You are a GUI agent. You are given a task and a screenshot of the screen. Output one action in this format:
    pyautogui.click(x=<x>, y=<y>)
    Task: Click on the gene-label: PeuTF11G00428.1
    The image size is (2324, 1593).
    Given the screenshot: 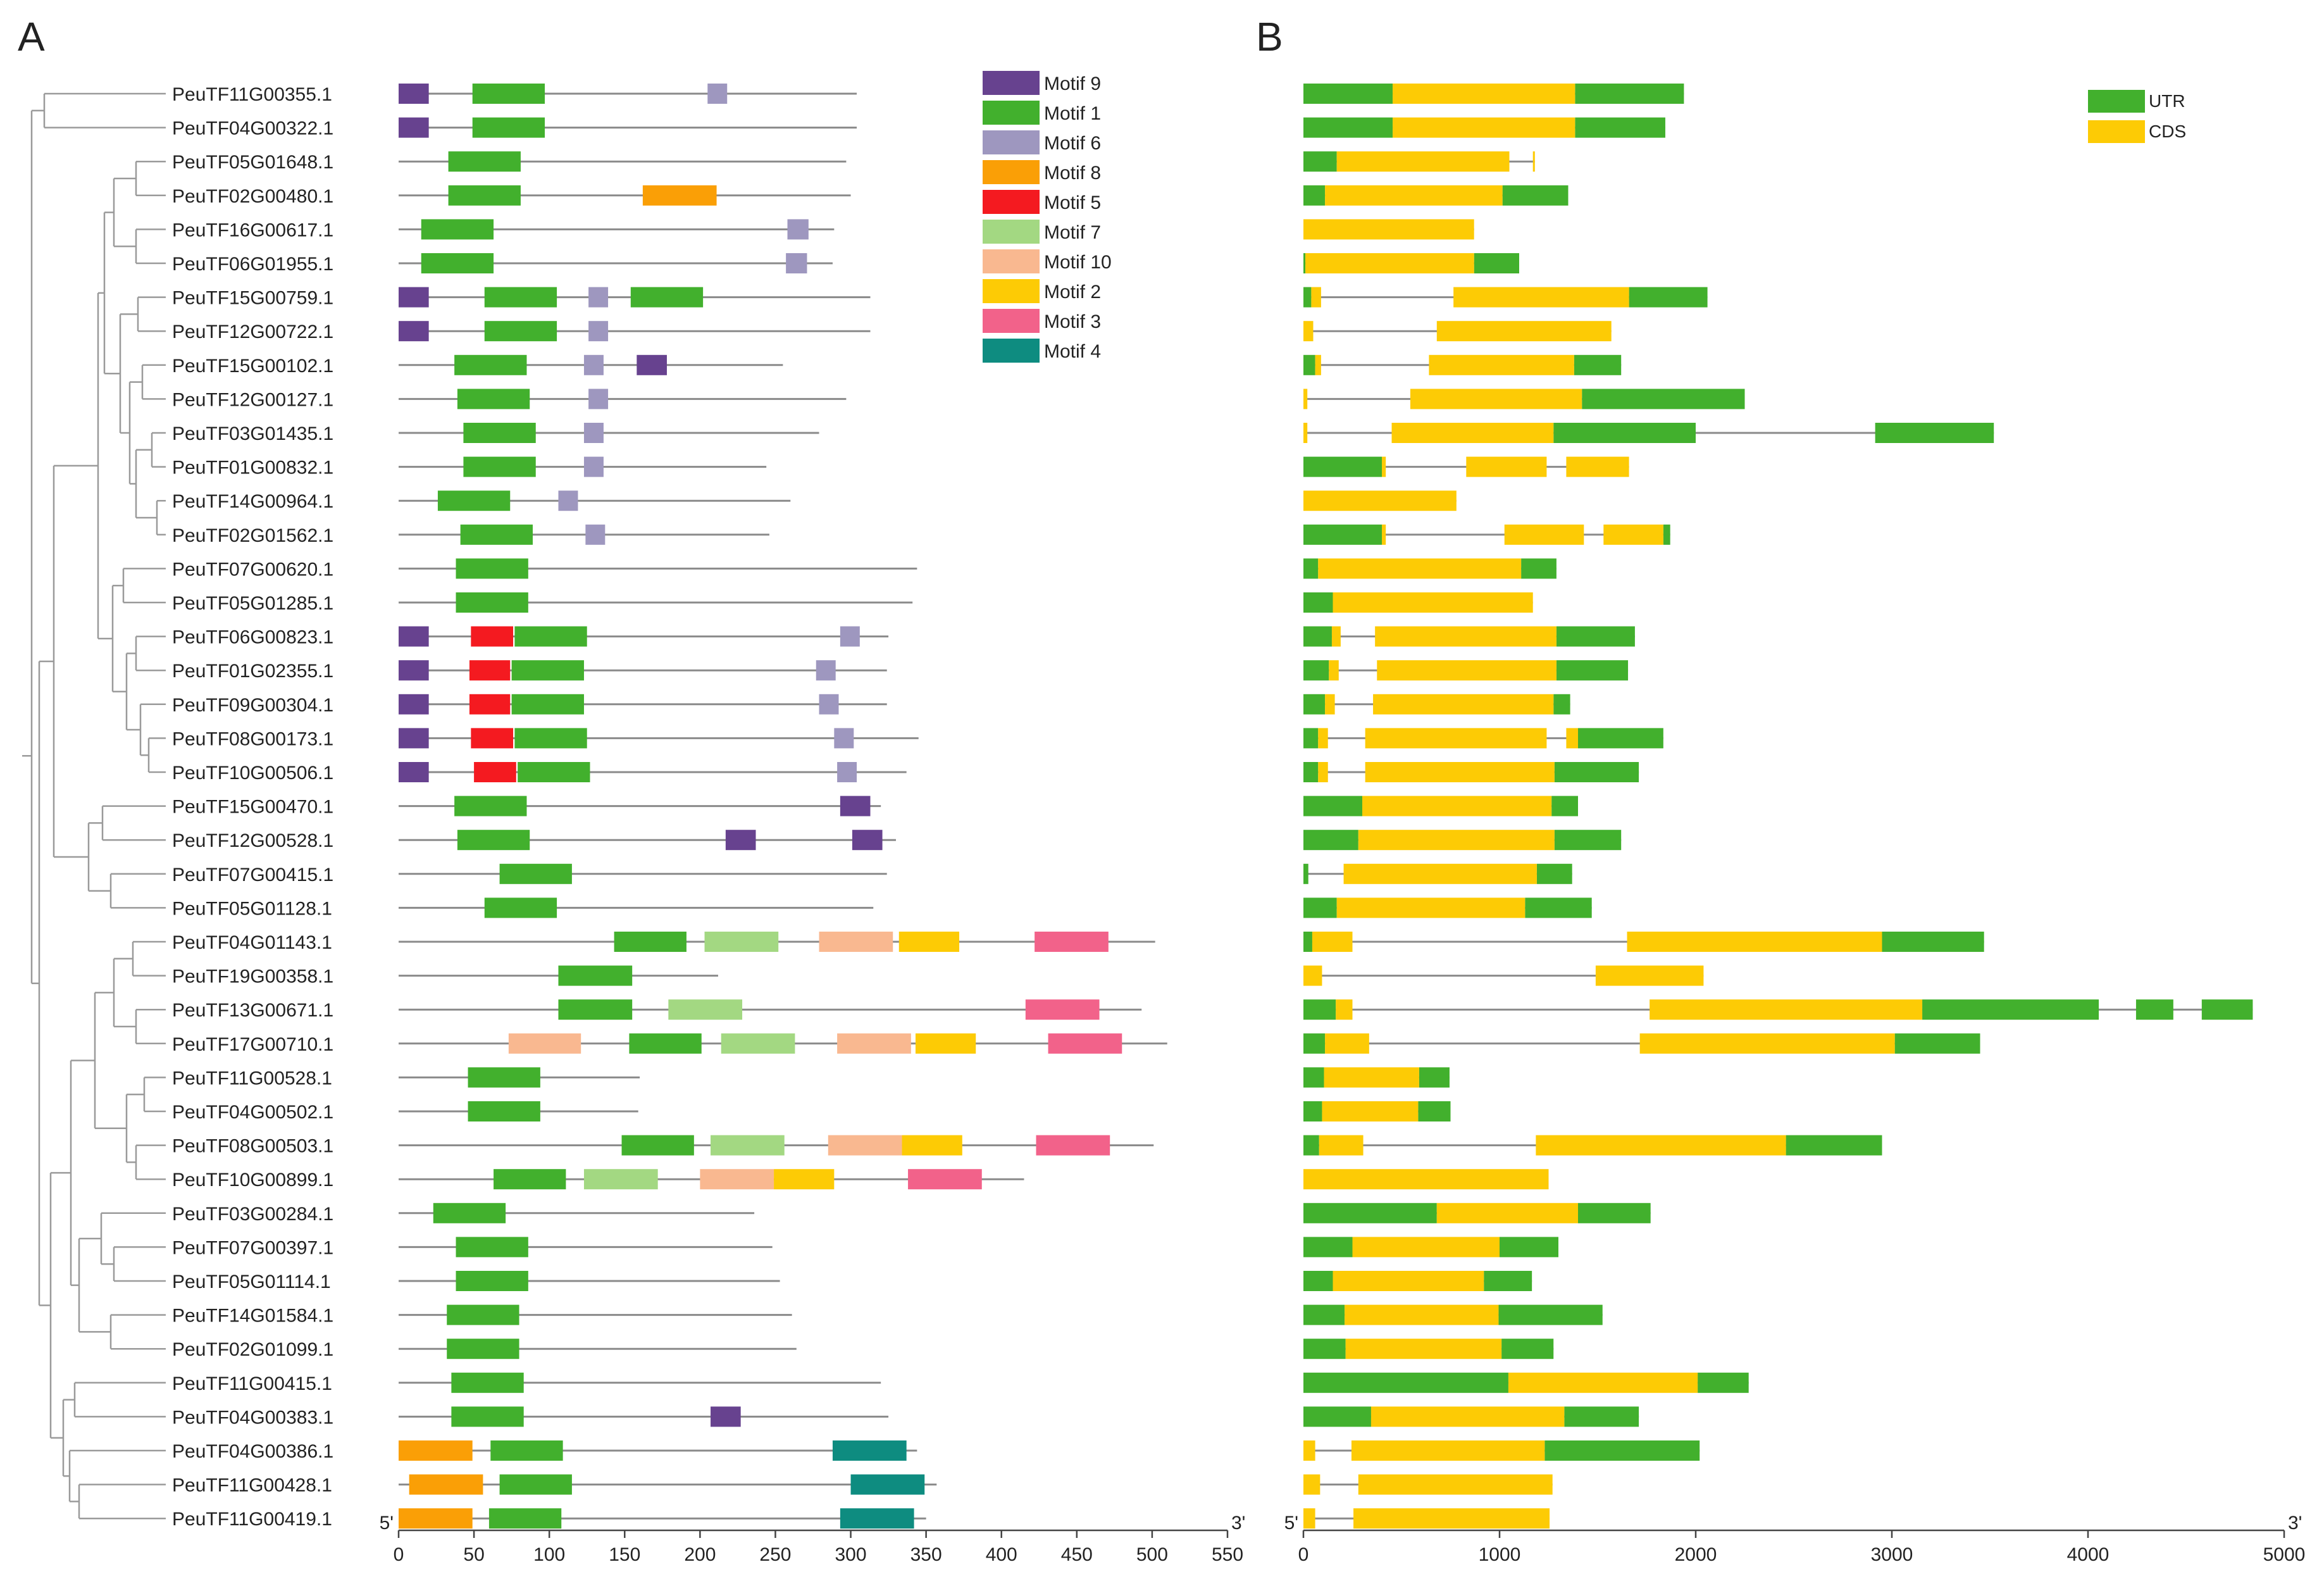 What is the action you would take?
    pyautogui.click(x=252, y=1485)
    